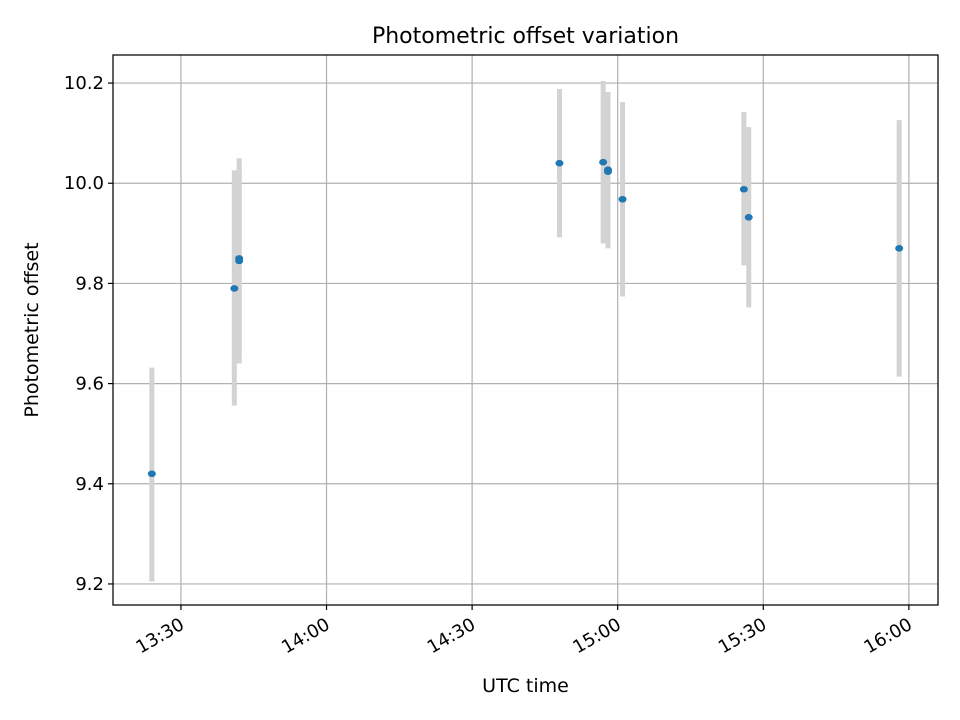  What do you see at coordinates (84, 83) in the screenshot?
I see `y-tick-label: 10.2` at bounding box center [84, 83].